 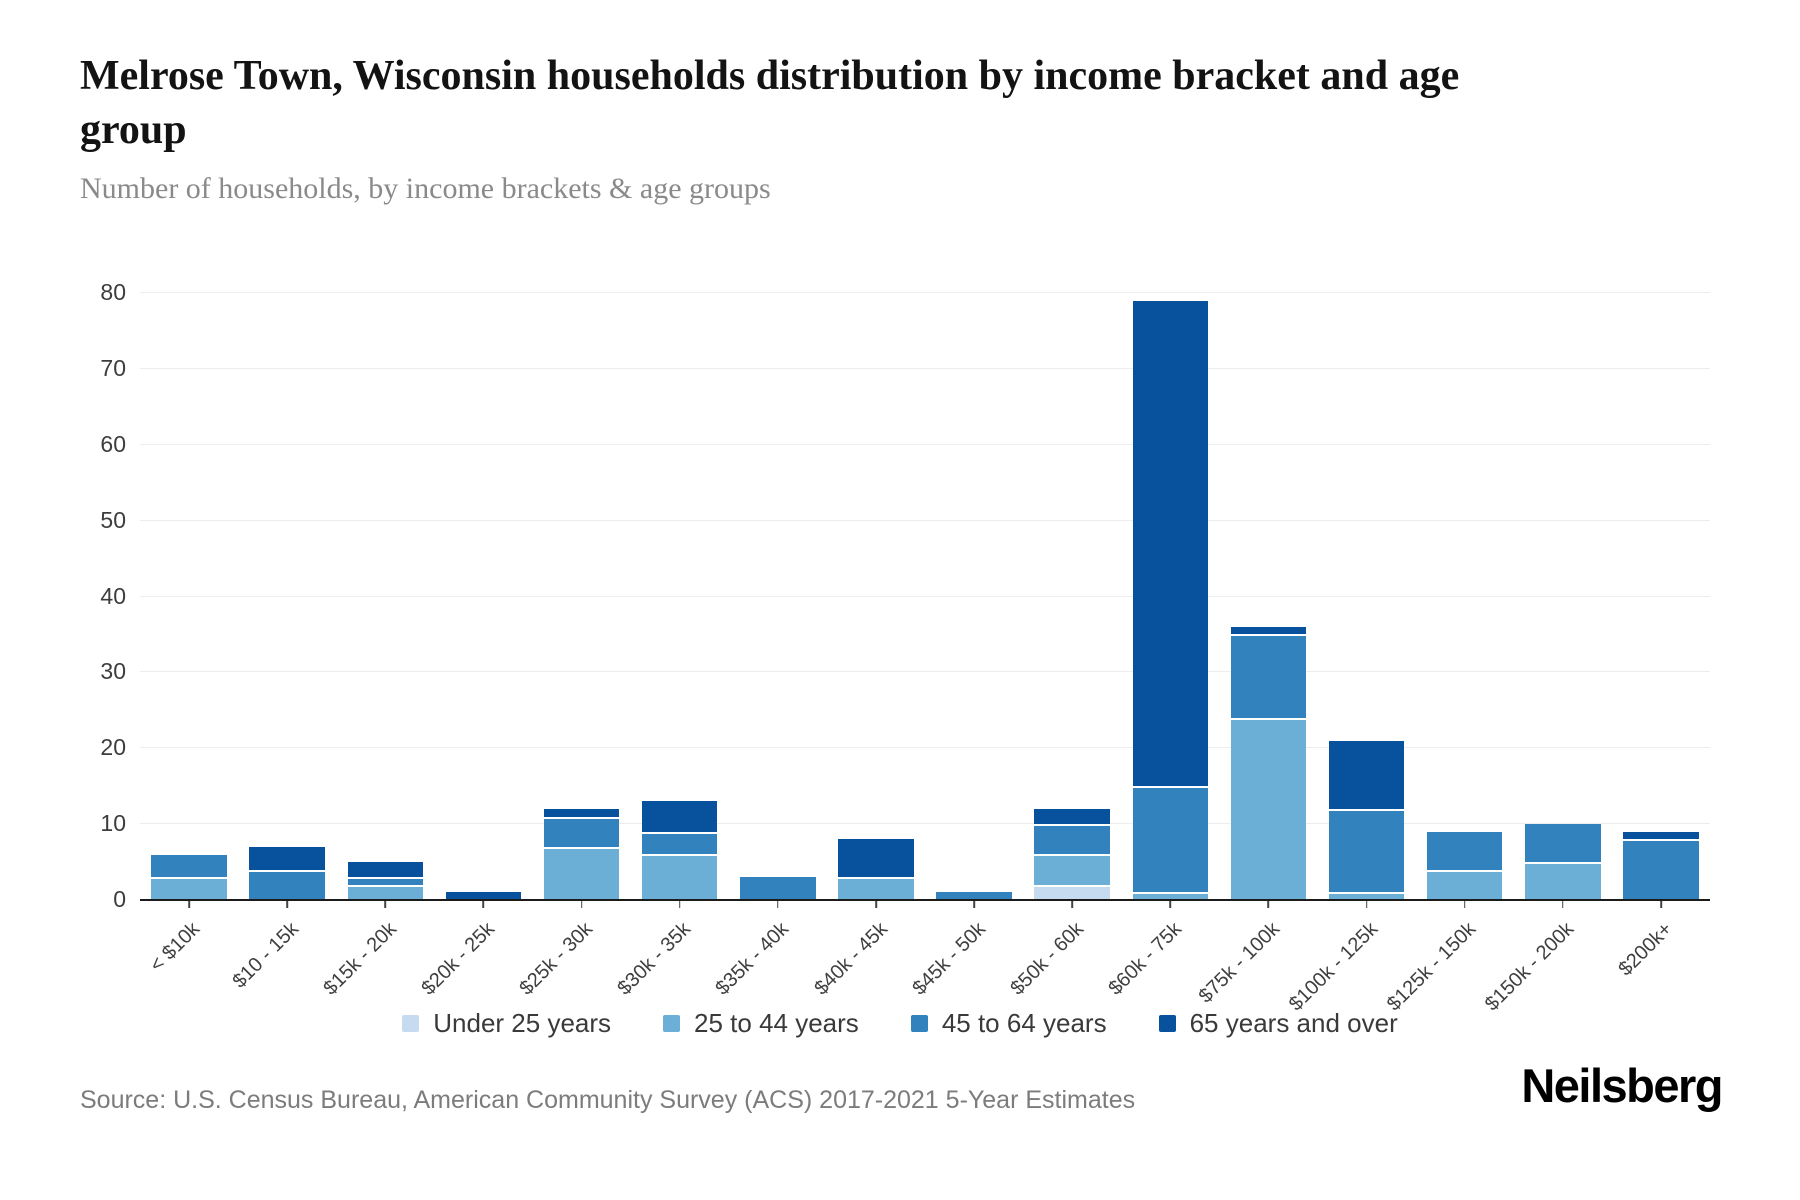 I want to click on x-axis-tick-label: $35k - 40k, so click(x=752, y=959).